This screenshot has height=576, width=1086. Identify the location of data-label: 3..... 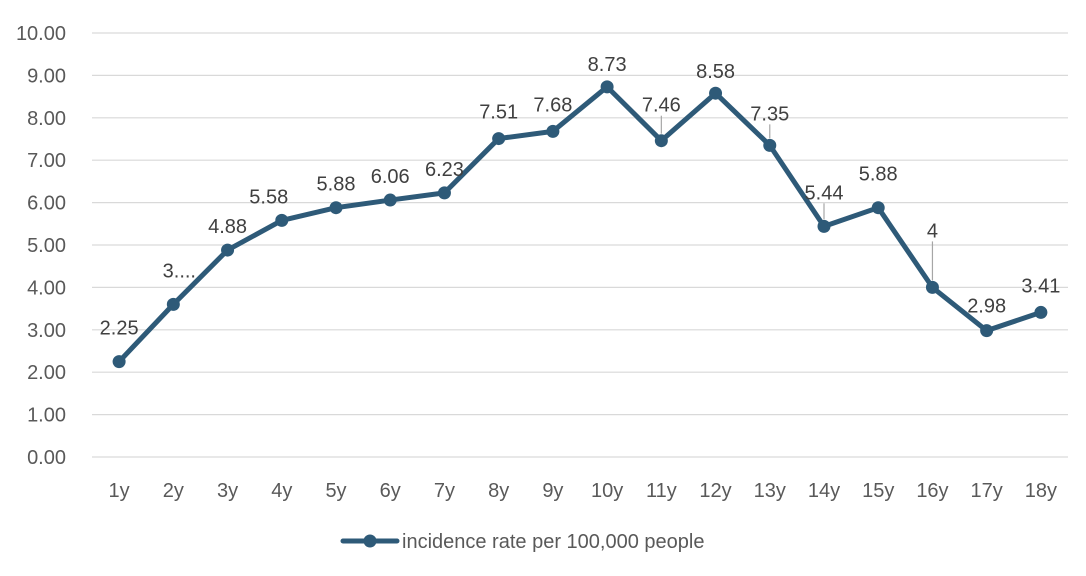
(179, 271).